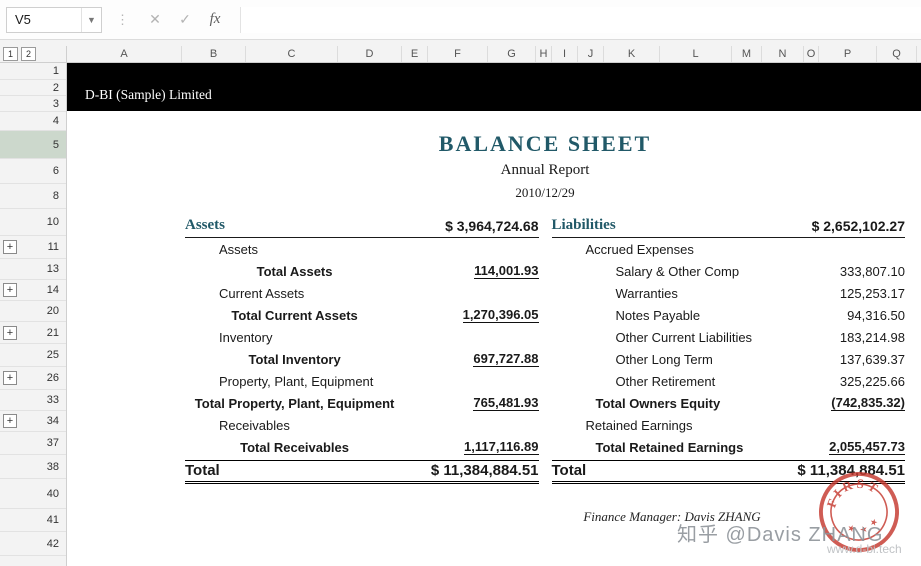  Describe the element at coordinates (33, 222) in the screenshot. I see `row-header-10: 10` at that location.